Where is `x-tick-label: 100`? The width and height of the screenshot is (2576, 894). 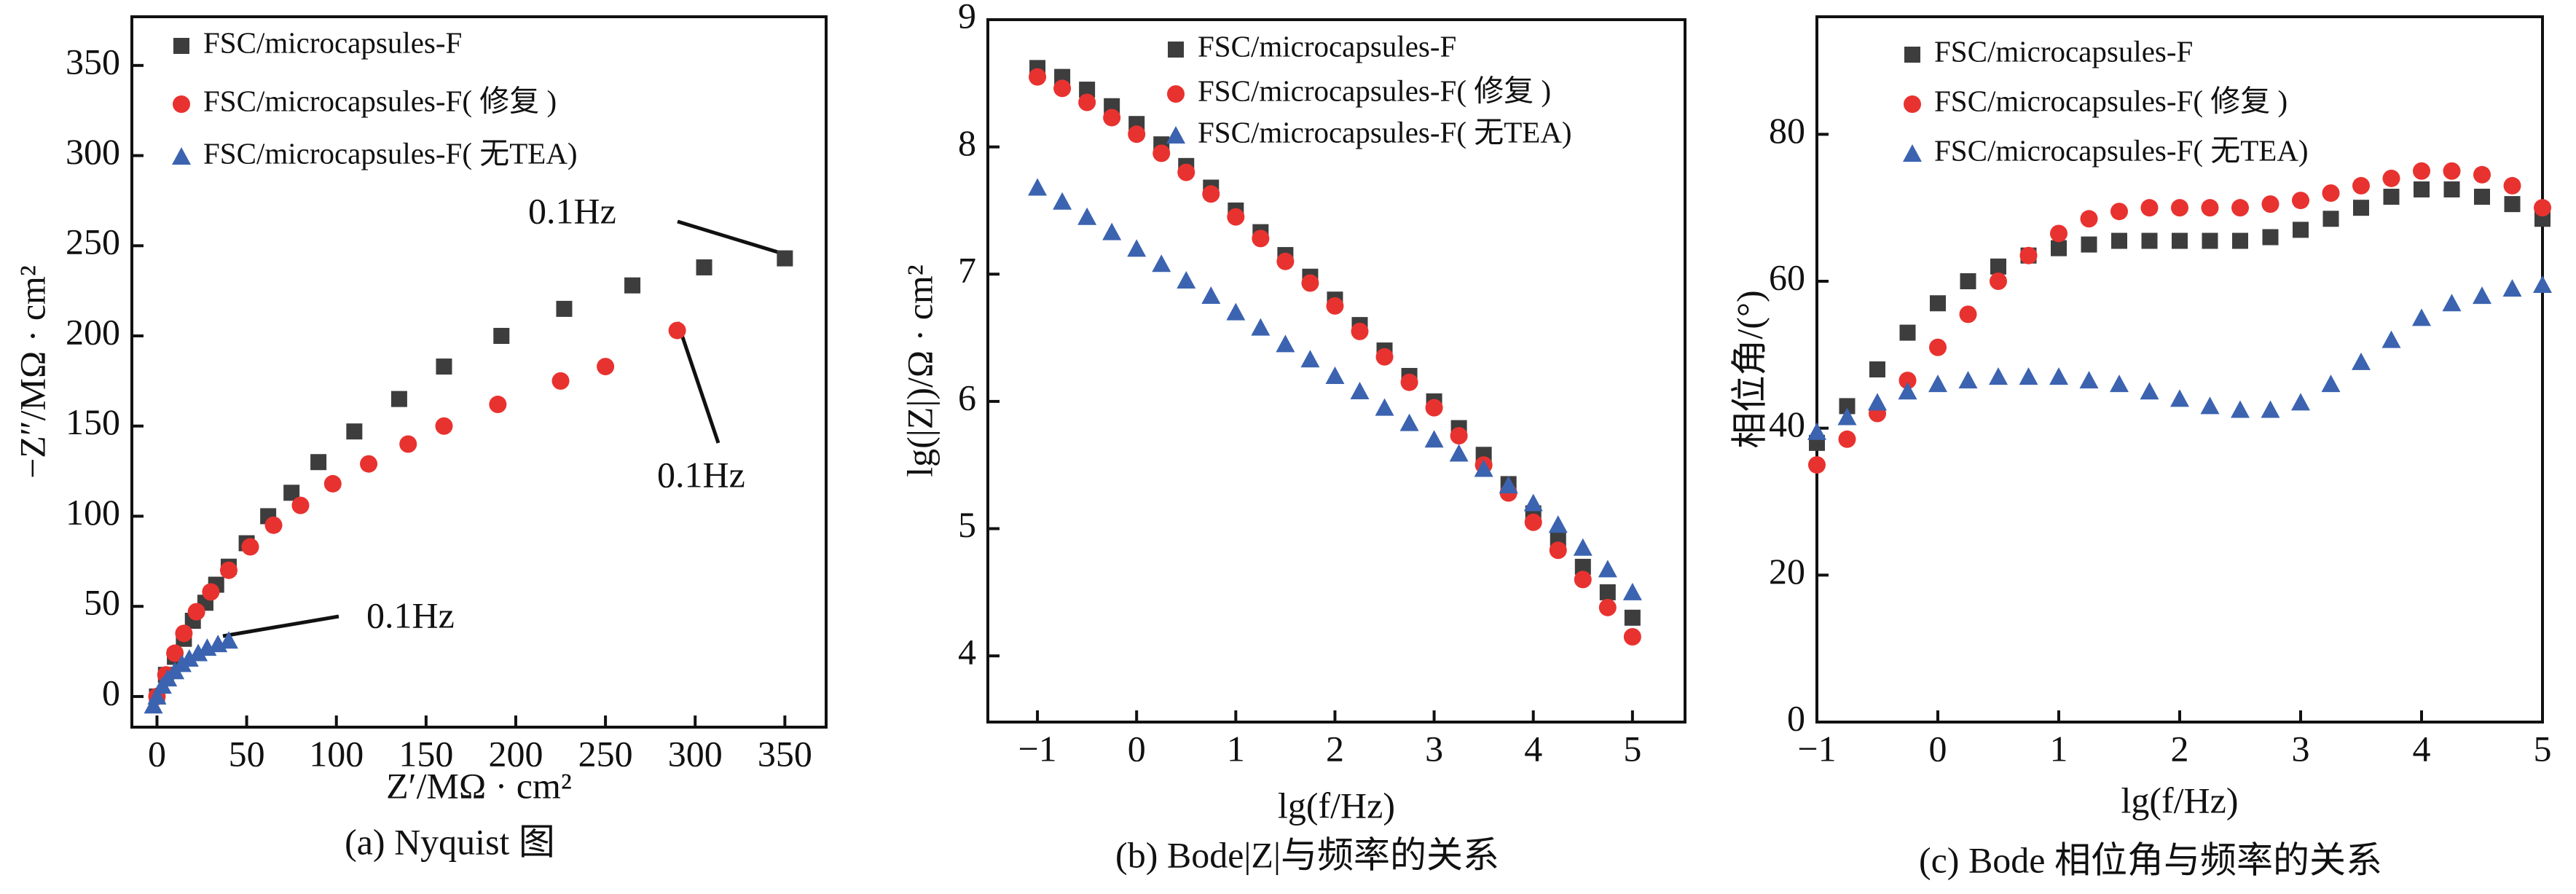 x-tick-label: 100 is located at coordinates (336, 753).